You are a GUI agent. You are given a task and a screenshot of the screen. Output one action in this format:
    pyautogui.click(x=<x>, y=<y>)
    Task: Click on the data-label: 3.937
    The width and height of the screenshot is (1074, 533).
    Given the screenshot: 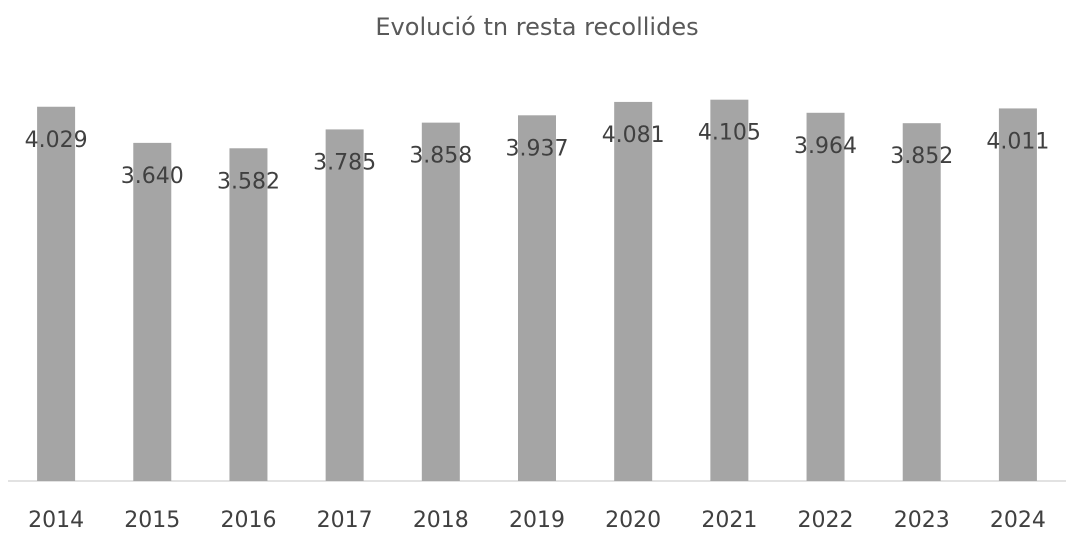 What is the action you would take?
    pyautogui.click(x=537, y=148)
    